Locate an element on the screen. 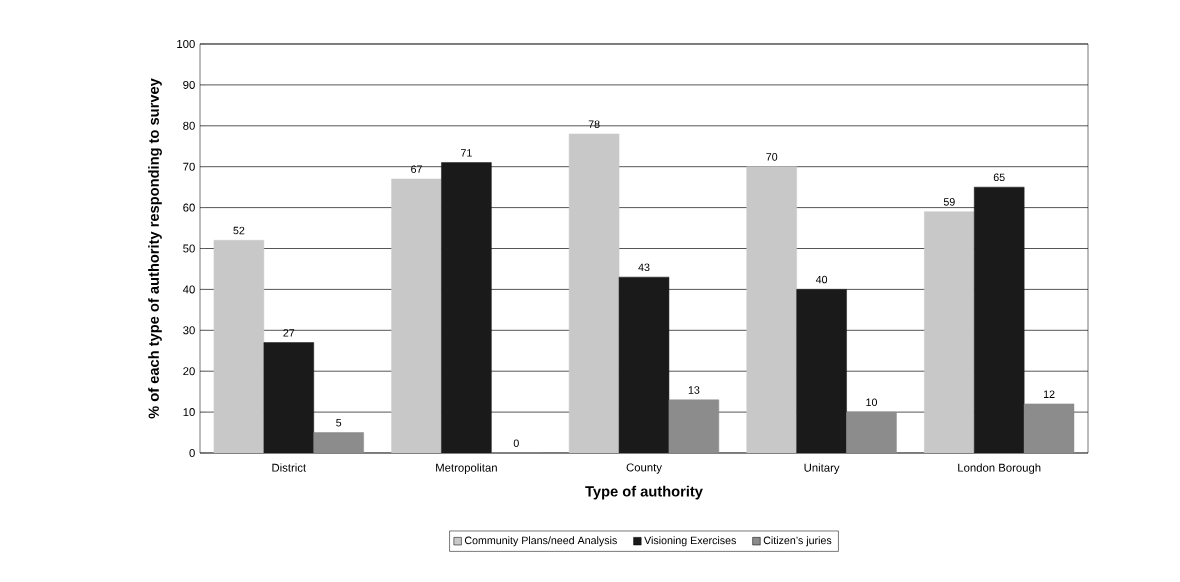 This screenshot has height=582, width=1180. x-tick-label: London Borough is located at coordinates (999, 468).